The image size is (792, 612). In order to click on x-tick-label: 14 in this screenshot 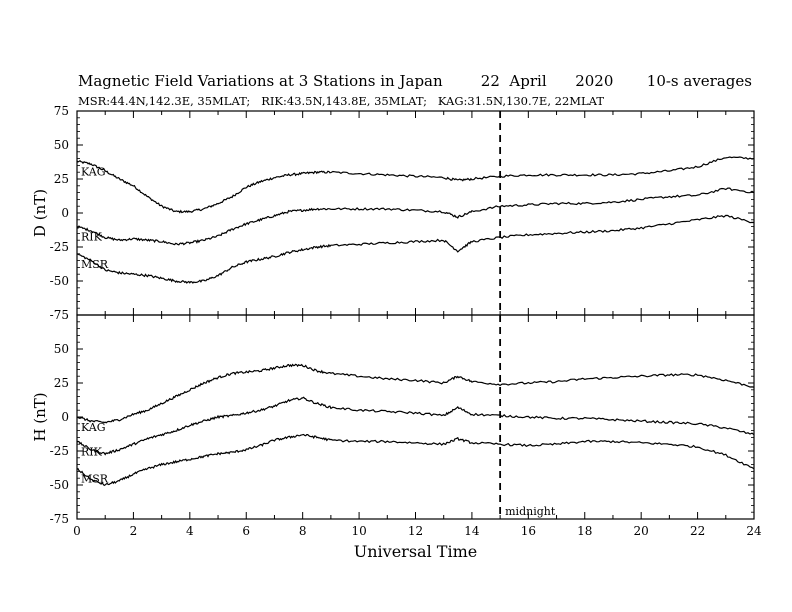, I will do `click(472, 531)`.